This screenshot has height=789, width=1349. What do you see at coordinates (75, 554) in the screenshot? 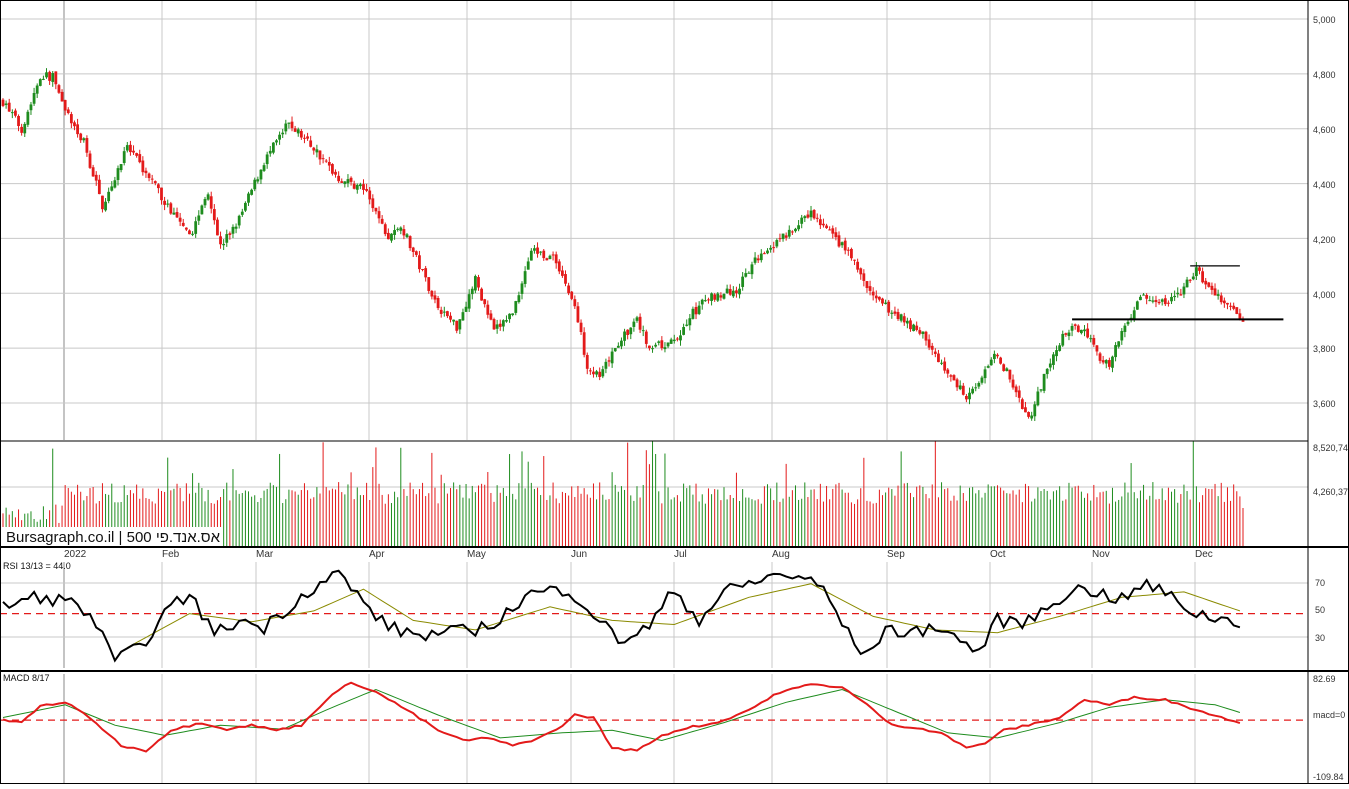
I see `month-label: 2022` at bounding box center [75, 554].